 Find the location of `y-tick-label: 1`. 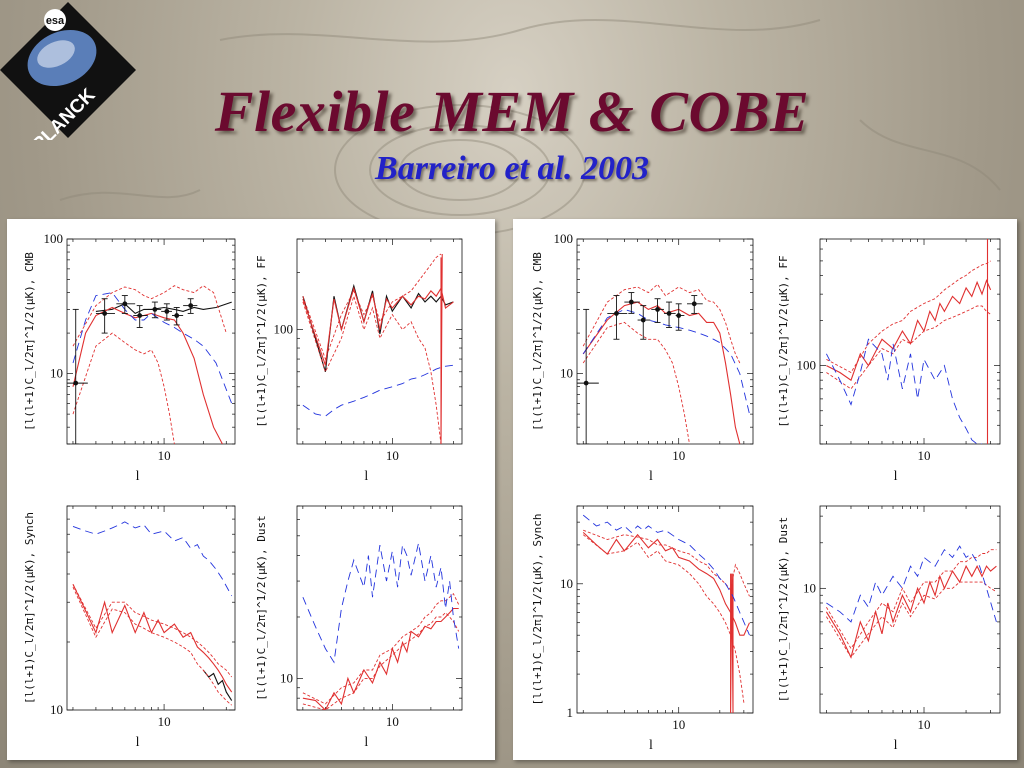

y-tick-label: 1 is located at coordinates (570, 712).